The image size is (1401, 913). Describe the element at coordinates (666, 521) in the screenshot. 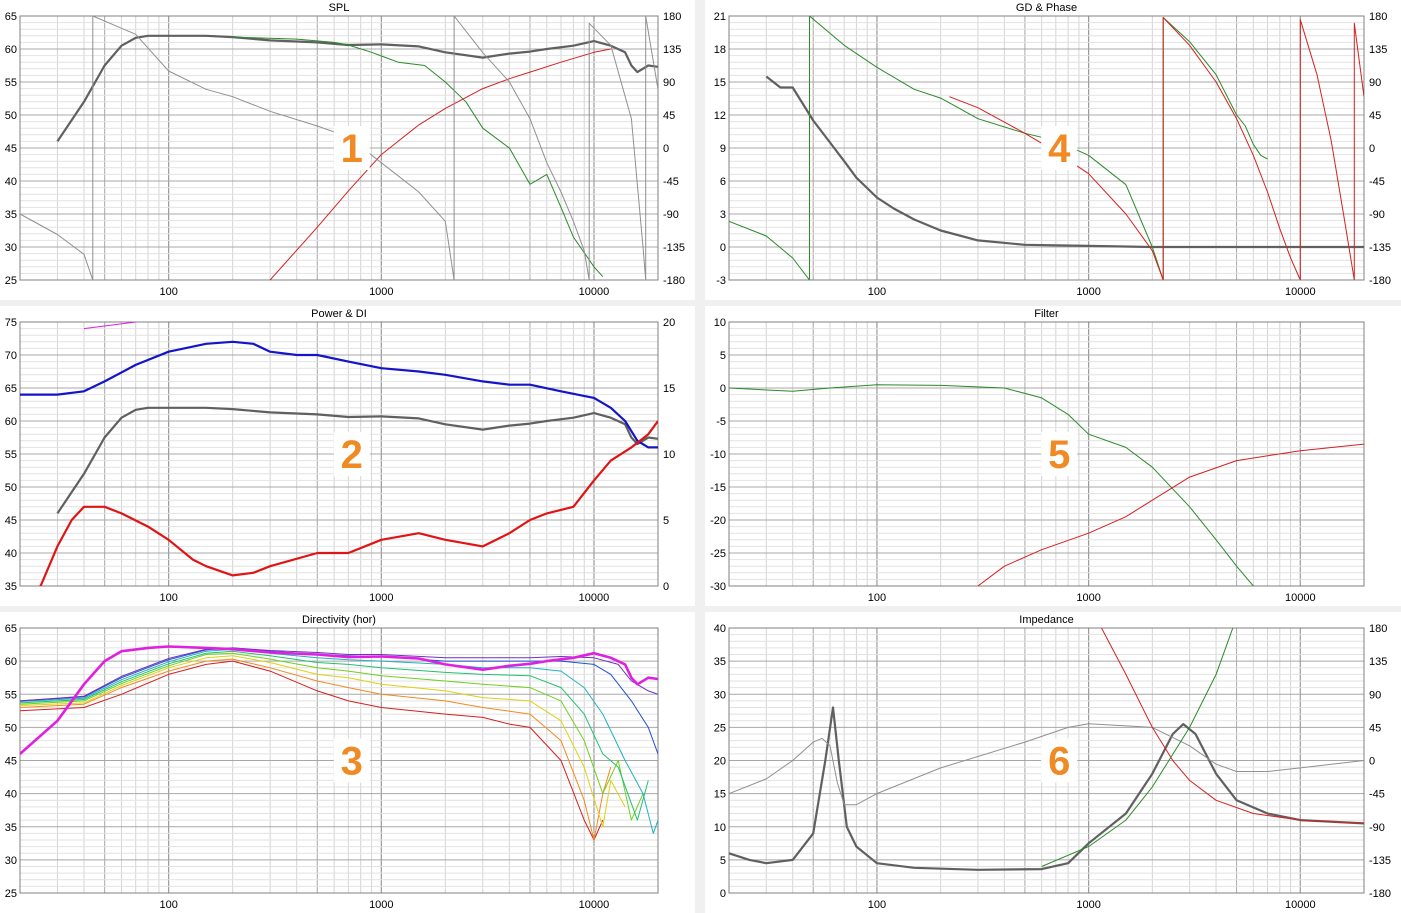

I see `y2-tick-label: 5` at that location.